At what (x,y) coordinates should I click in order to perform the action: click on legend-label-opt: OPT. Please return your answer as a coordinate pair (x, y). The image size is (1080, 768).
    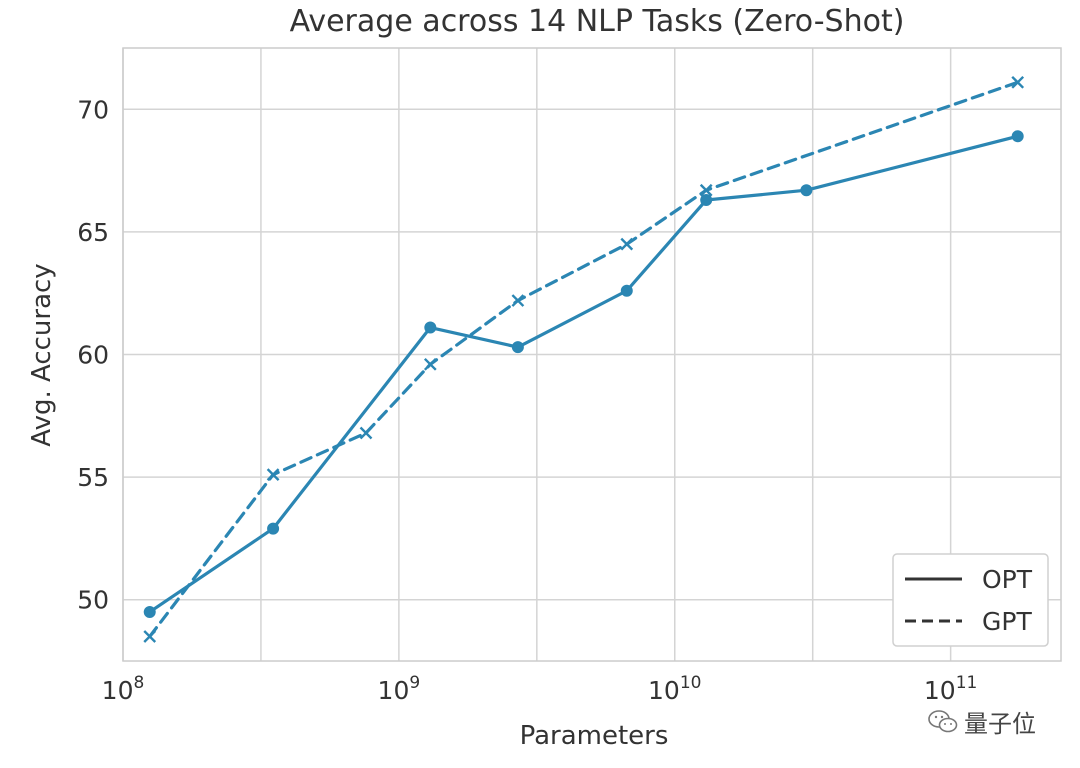
    Looking at the image, I should click on (1007, 579).